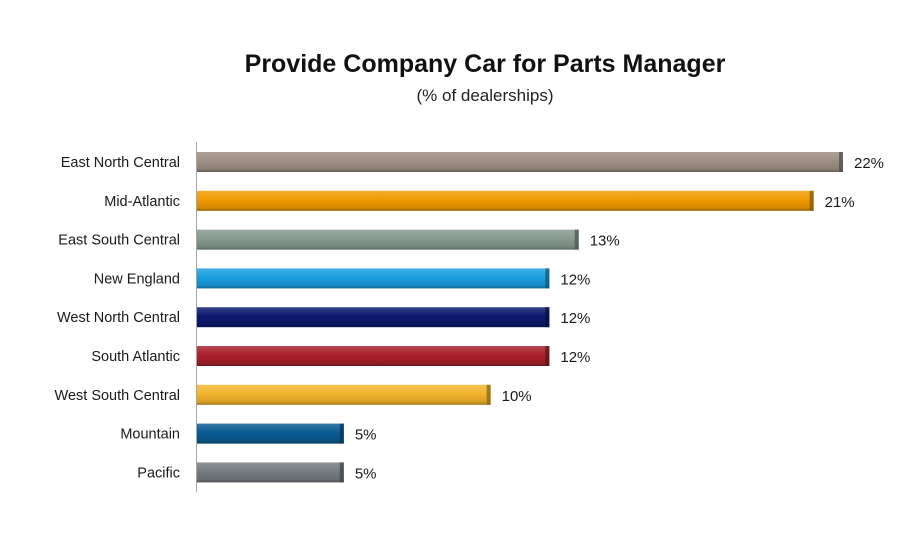 The height and width of the screenshot is (544, 913). Describe the element at coordinates (547, 356) in the screenshot. I see `bar-end-cap-south-atlantic` at that location.